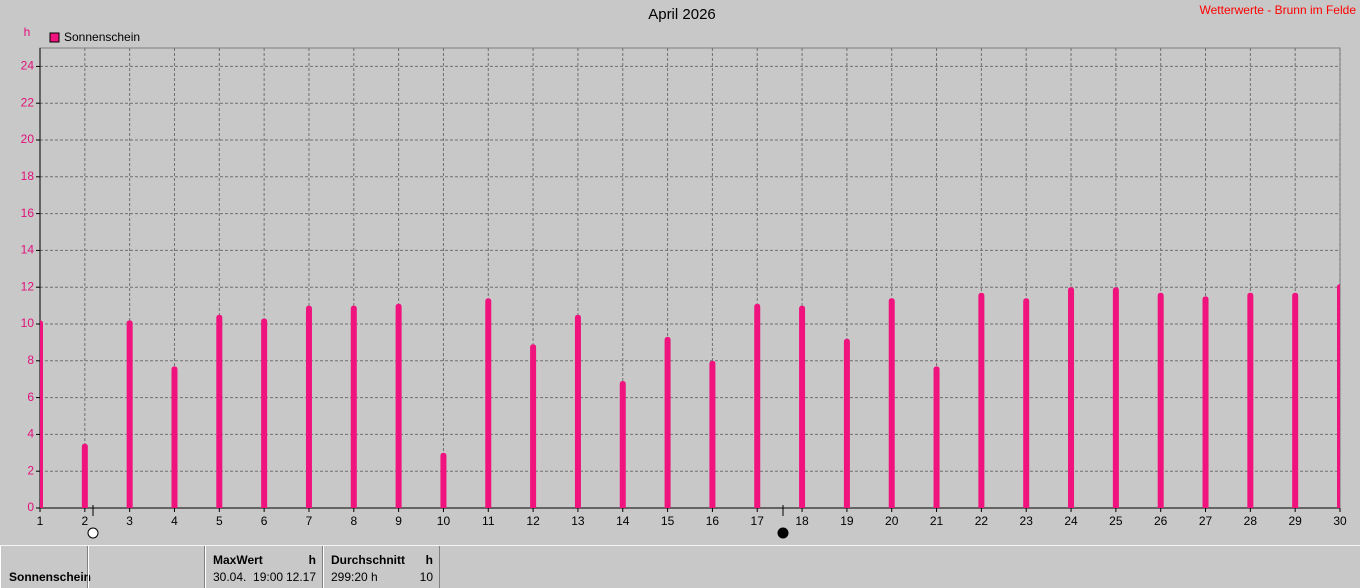 The width and height of the screenshot is (1360, 588). I want to click on avg-value: 10, so click(426, 577).